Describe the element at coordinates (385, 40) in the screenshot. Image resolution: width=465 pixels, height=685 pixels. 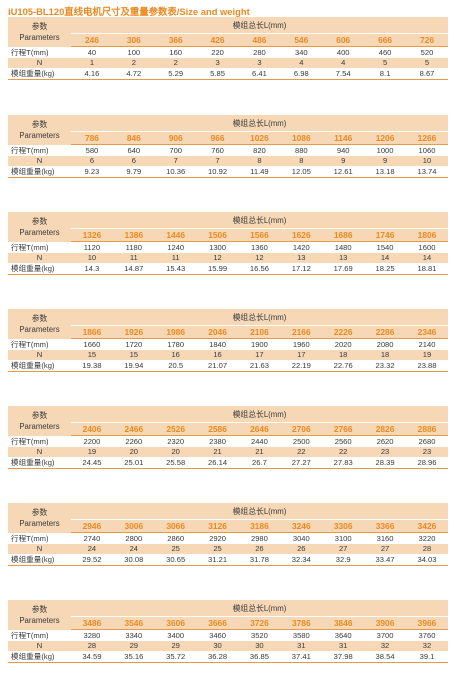
I see `length-value: 666` at that location.